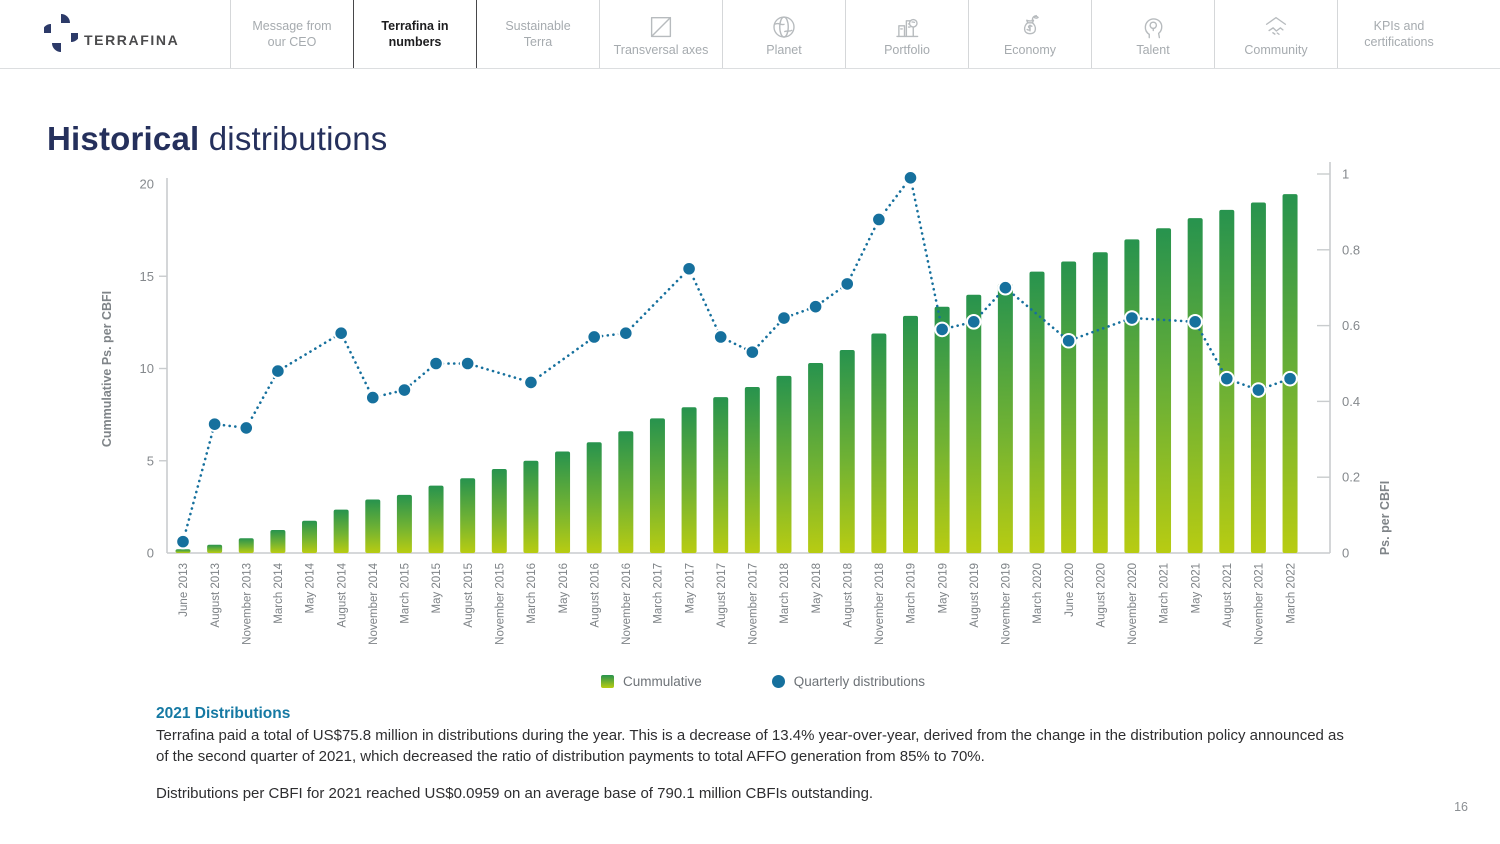 The image size is (1500, 844). What do you see at coordinates (469, 595) in the screenshot?
I see `svg-text: August 2015` at bounding box center [469, 595].